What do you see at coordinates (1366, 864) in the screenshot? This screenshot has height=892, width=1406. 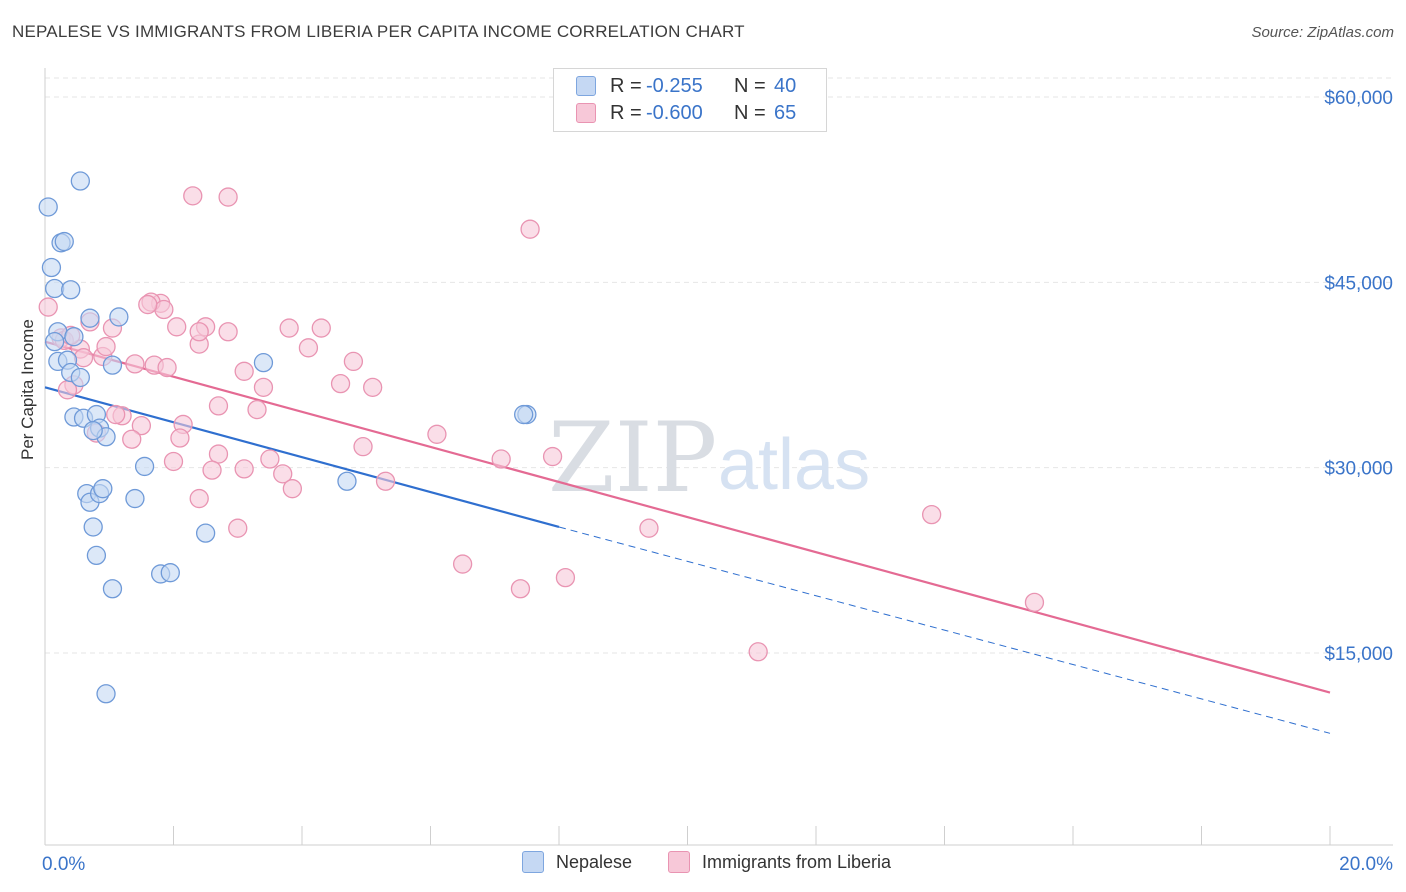 I see `x-tick-label: 20.0%` at bounding box center [1366, 864].